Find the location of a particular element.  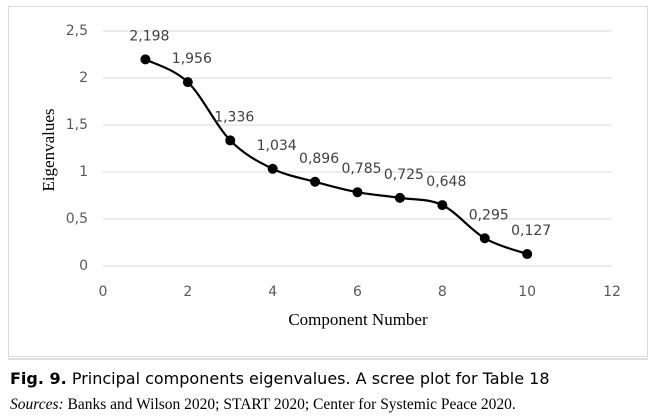

y-tick-label: 0,5 is located at coordinates (77, 219).